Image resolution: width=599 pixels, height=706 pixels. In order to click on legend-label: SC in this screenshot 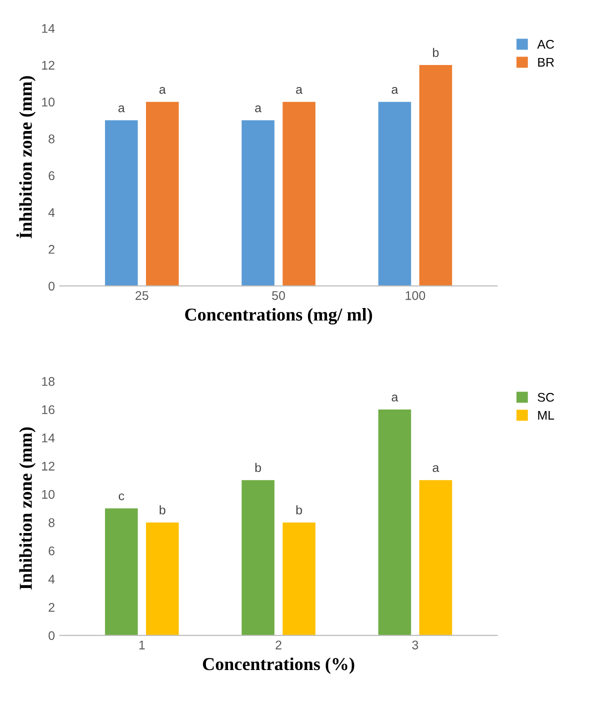, I will do `click(546, 397)`.